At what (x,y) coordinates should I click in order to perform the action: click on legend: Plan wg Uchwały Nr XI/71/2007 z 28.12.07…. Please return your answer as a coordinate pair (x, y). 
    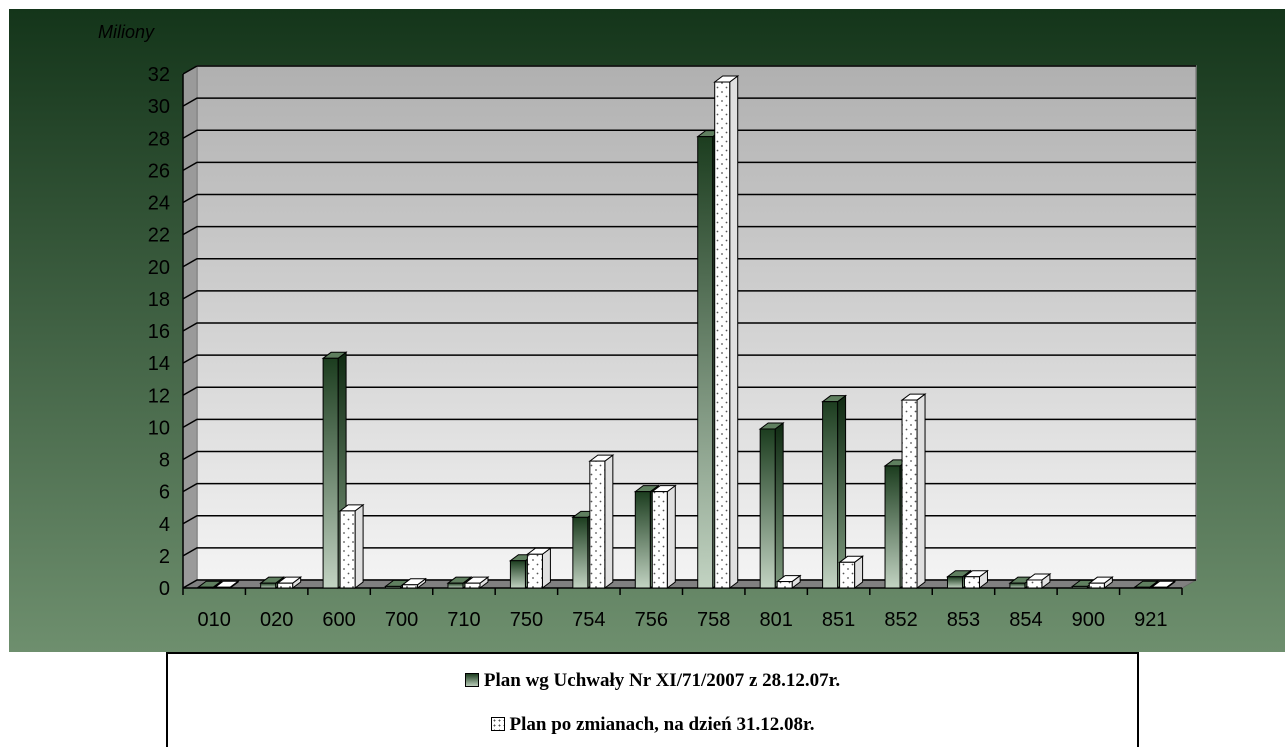
    Looking at the image, I should click on (652, 699).